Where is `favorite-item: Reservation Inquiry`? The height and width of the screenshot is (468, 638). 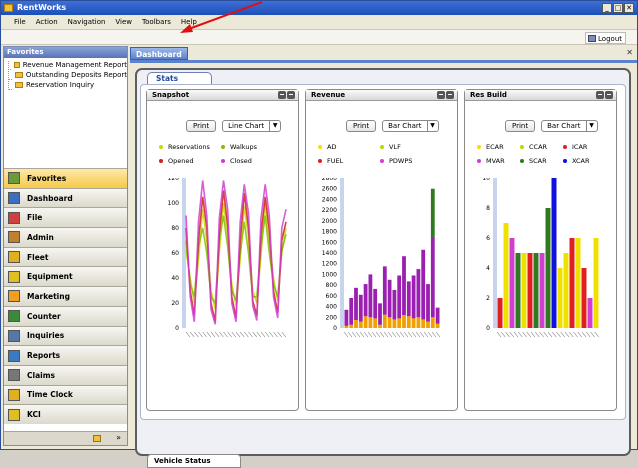 favorite-item: Reservation Inquiry is located at coordinates (67, 85).